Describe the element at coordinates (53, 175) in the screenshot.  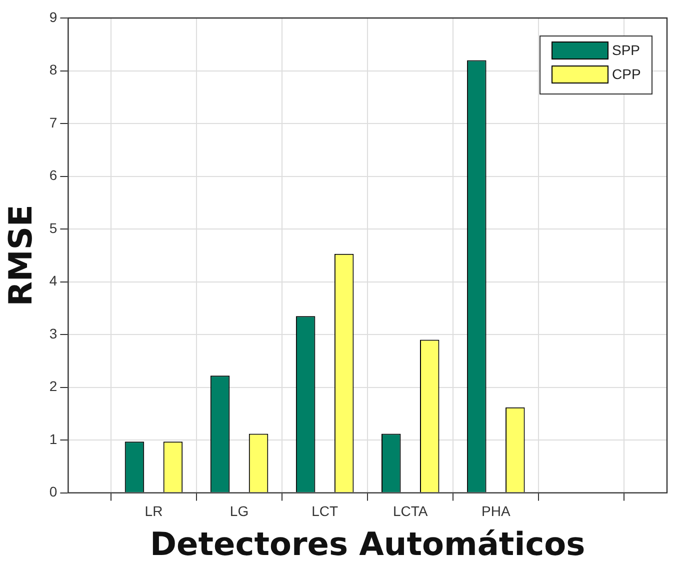
I see `y-tick-label: 6` at that location.